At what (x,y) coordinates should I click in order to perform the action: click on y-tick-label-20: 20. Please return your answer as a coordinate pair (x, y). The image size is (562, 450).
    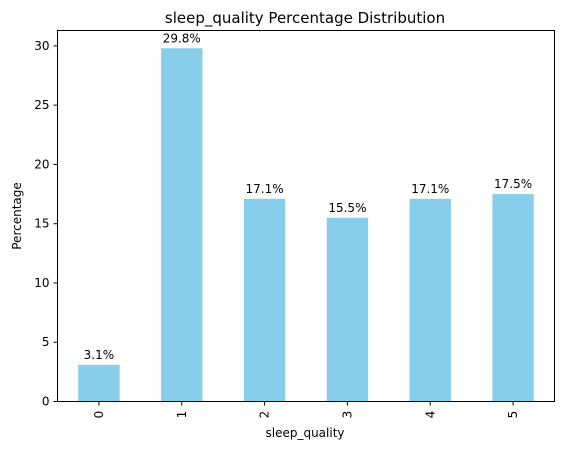
    Looking at the image, I should click on (41, 164).